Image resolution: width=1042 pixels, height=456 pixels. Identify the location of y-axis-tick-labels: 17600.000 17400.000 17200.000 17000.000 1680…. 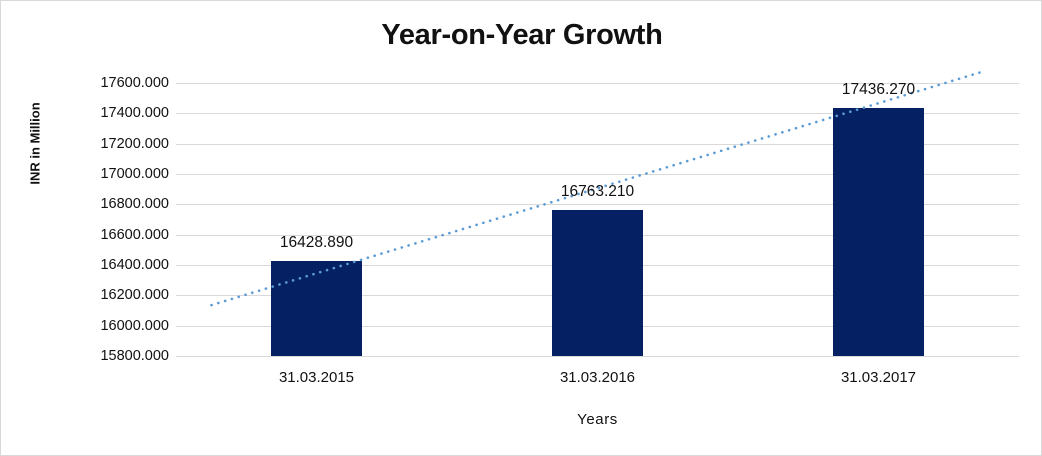
(112, 219).